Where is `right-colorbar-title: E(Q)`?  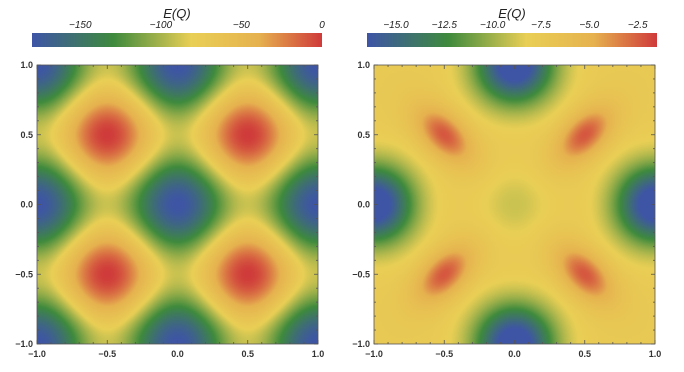 right-colorbar-title: E(Q) is located at coordinates (511, 13).